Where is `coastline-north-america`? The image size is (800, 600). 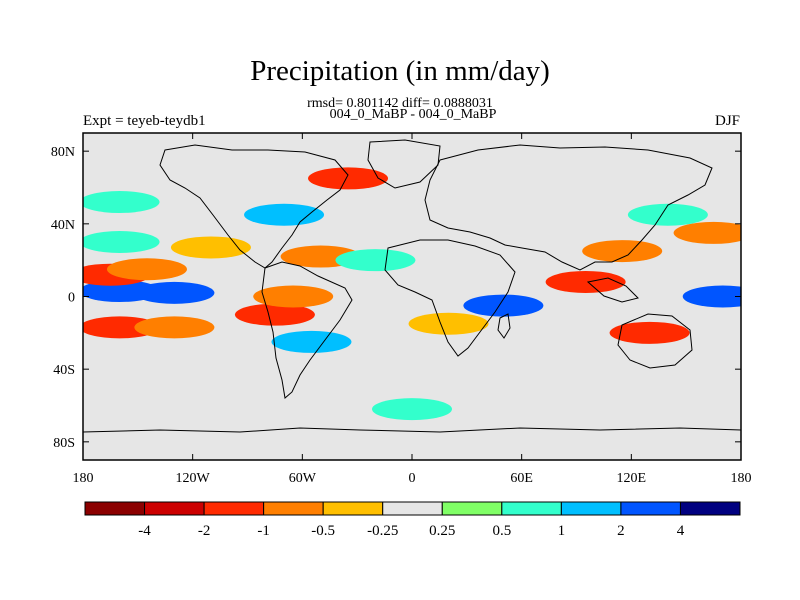
coastline-north-america is located at coordinates (254, 206).